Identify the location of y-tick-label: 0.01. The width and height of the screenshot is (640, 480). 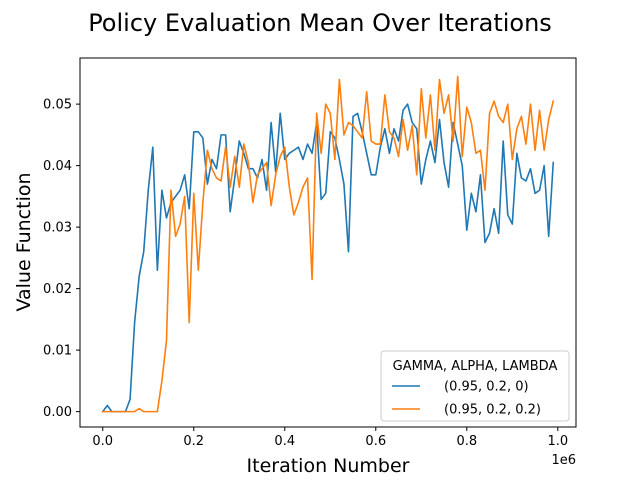
(57, 351).